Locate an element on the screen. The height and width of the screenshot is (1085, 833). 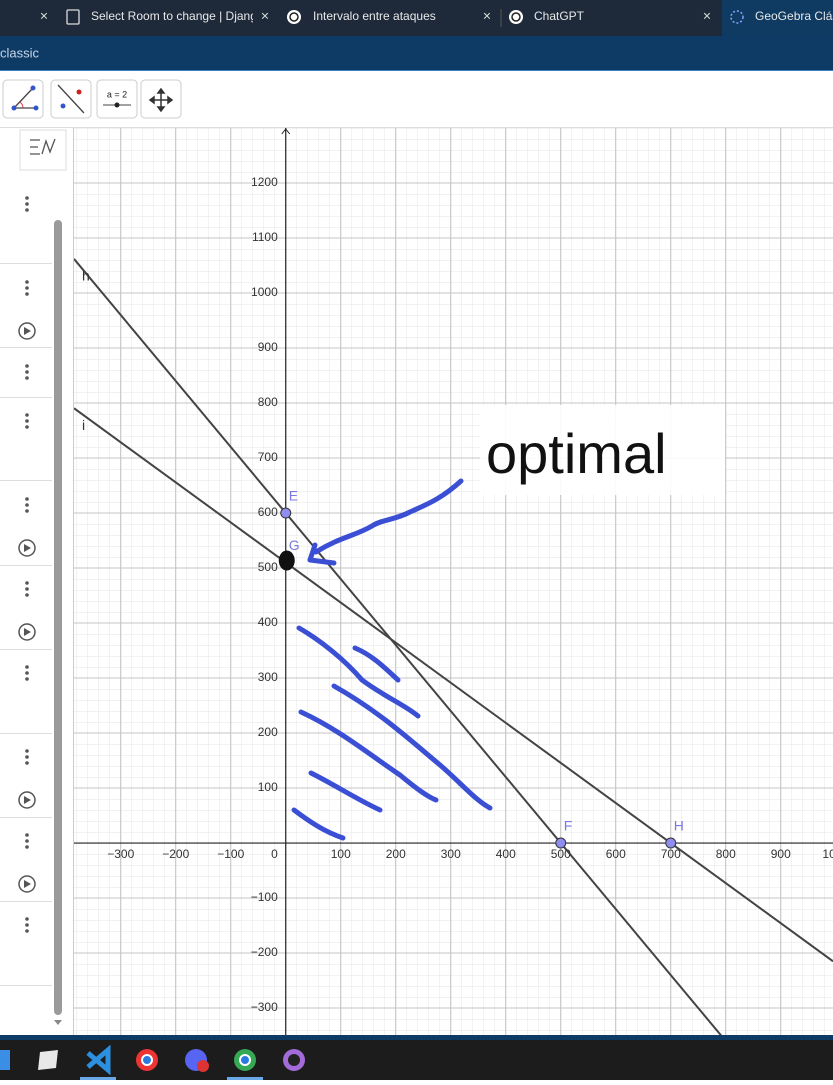
y-tick-label: −200 is located at coordinates (264, 952).